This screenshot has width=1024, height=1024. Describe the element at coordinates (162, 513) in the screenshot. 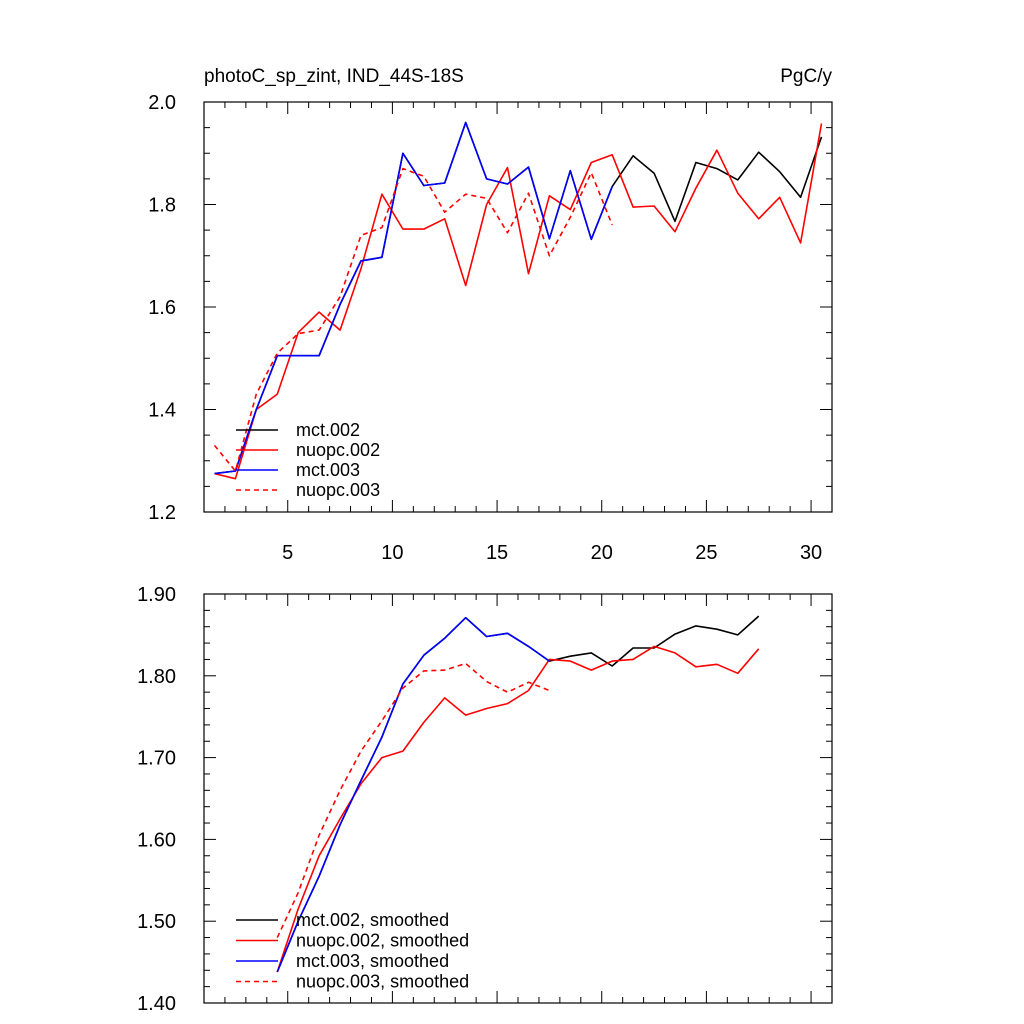

I see `y-tick-label: 1.2` at that location.